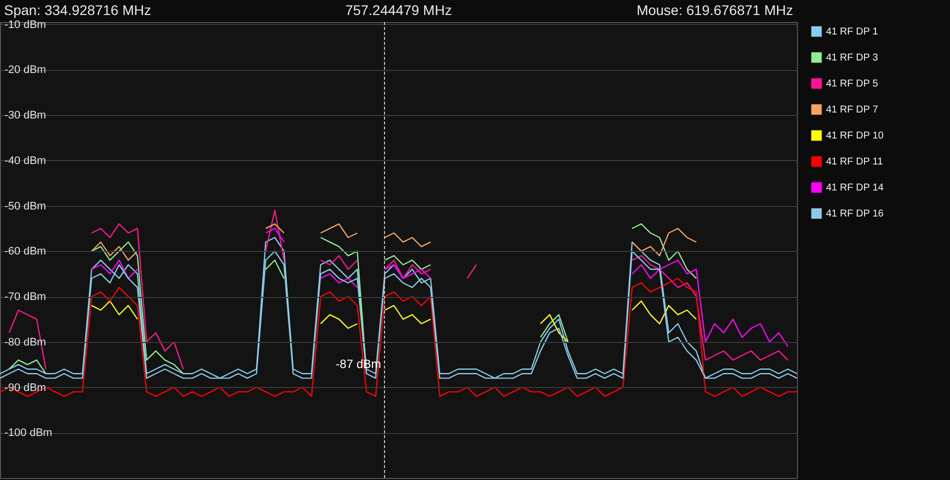 This screenshot has width=950, height=480. Describe the element at coordinates (25, 160) in the screenshot. I see `y-tick-label: -40 dBm` at that location.